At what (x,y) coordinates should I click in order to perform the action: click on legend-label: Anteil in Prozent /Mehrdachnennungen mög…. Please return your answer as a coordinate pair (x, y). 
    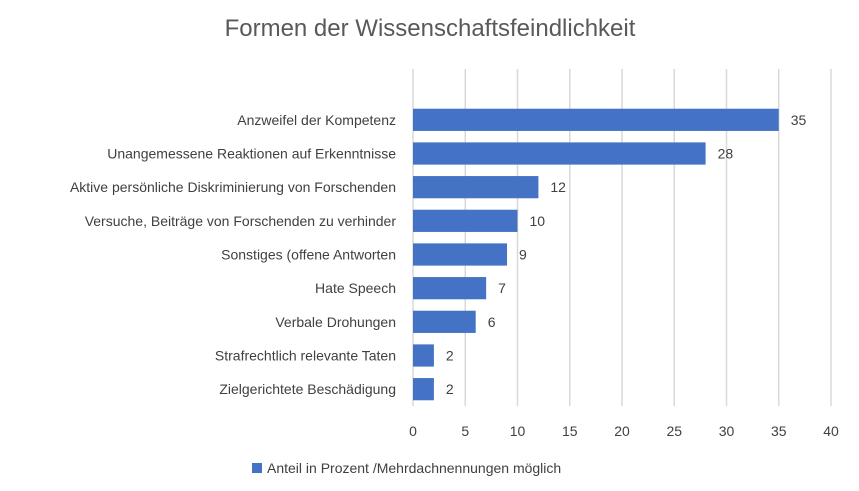
    Looking at the image, I should click on (414, 468).